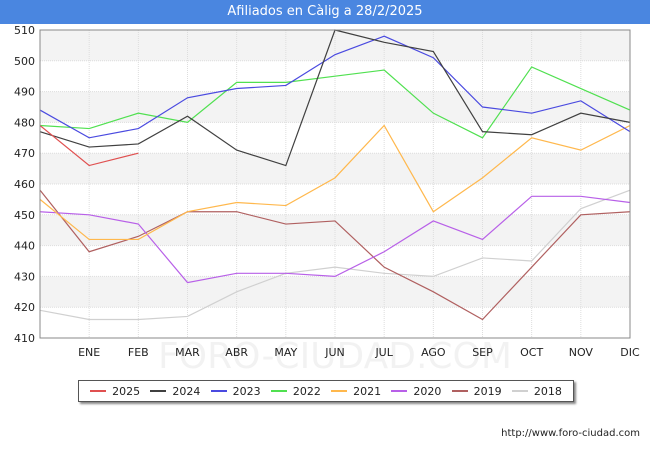 This screenshot has height=450, width=650. I want to click on y-tick-labels: 410 420 430 440 450 460 470 480 490 500 510, so click(24, 184).